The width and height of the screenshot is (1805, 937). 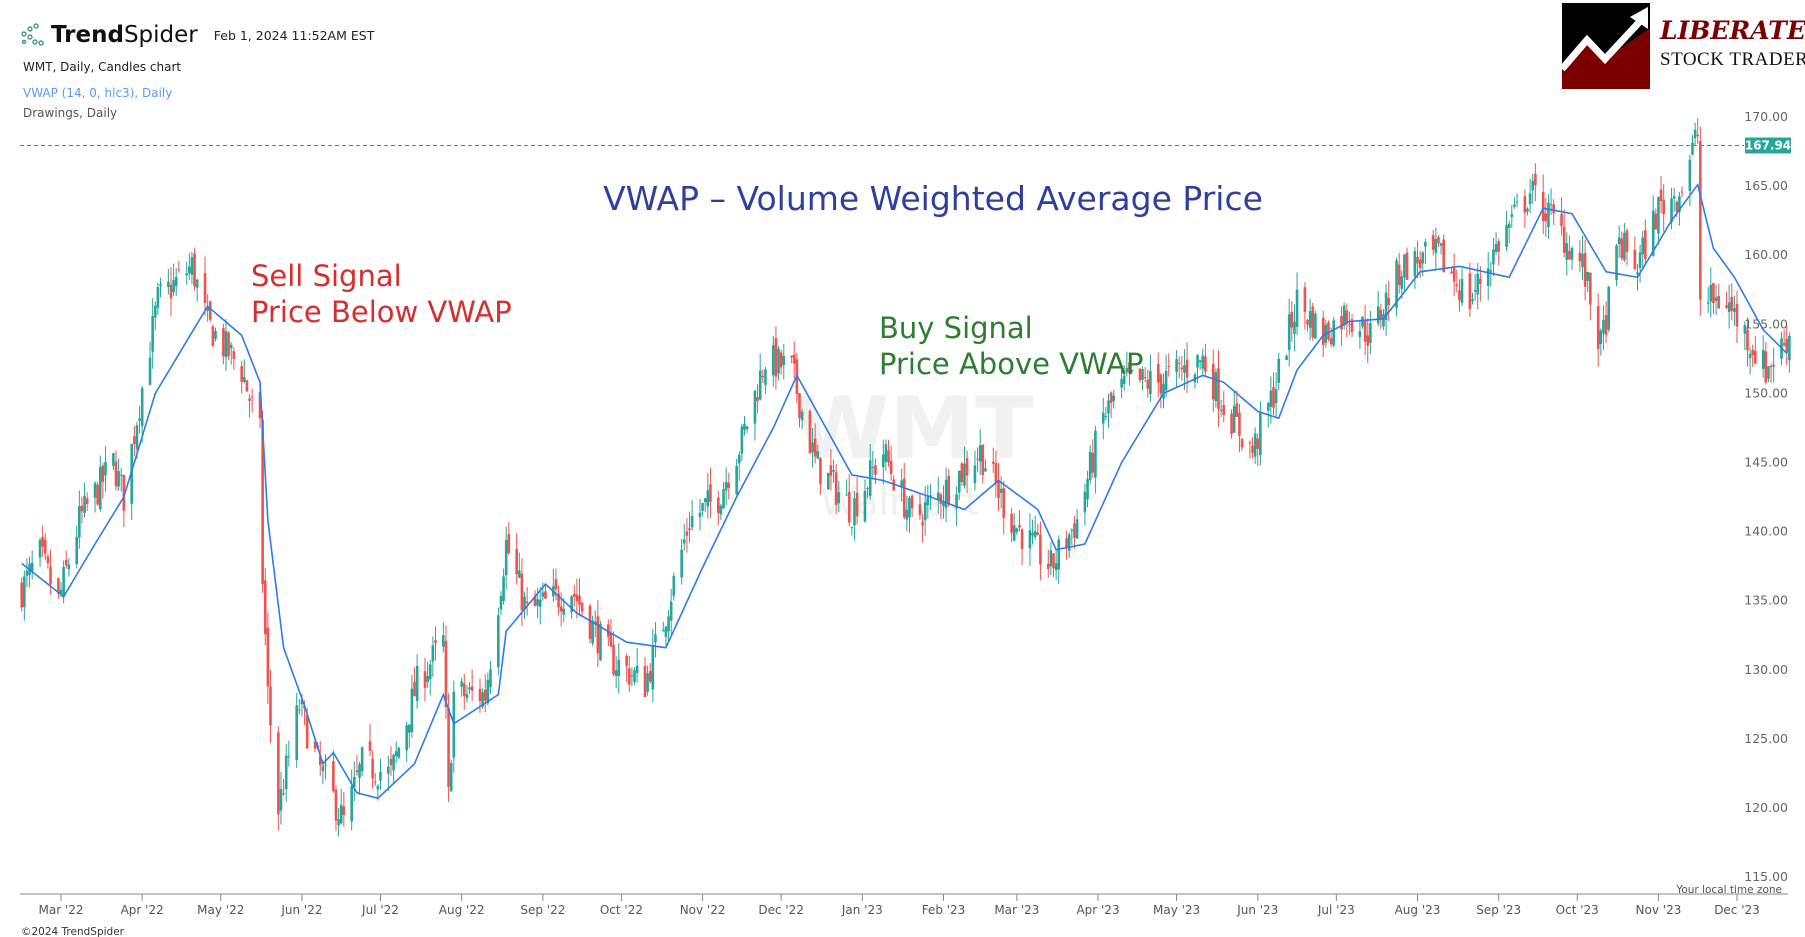 I want to click on legend-drawings: Drawings, Daily, so click(x=70, y=113).